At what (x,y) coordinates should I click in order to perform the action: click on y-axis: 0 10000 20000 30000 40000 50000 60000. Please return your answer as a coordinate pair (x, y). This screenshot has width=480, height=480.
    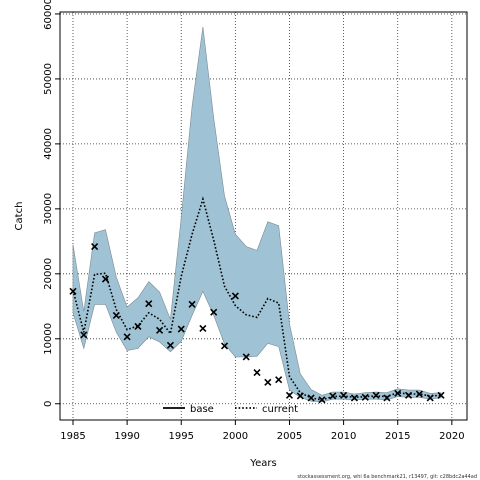
    Looking at the image, I should click on (51, 203).